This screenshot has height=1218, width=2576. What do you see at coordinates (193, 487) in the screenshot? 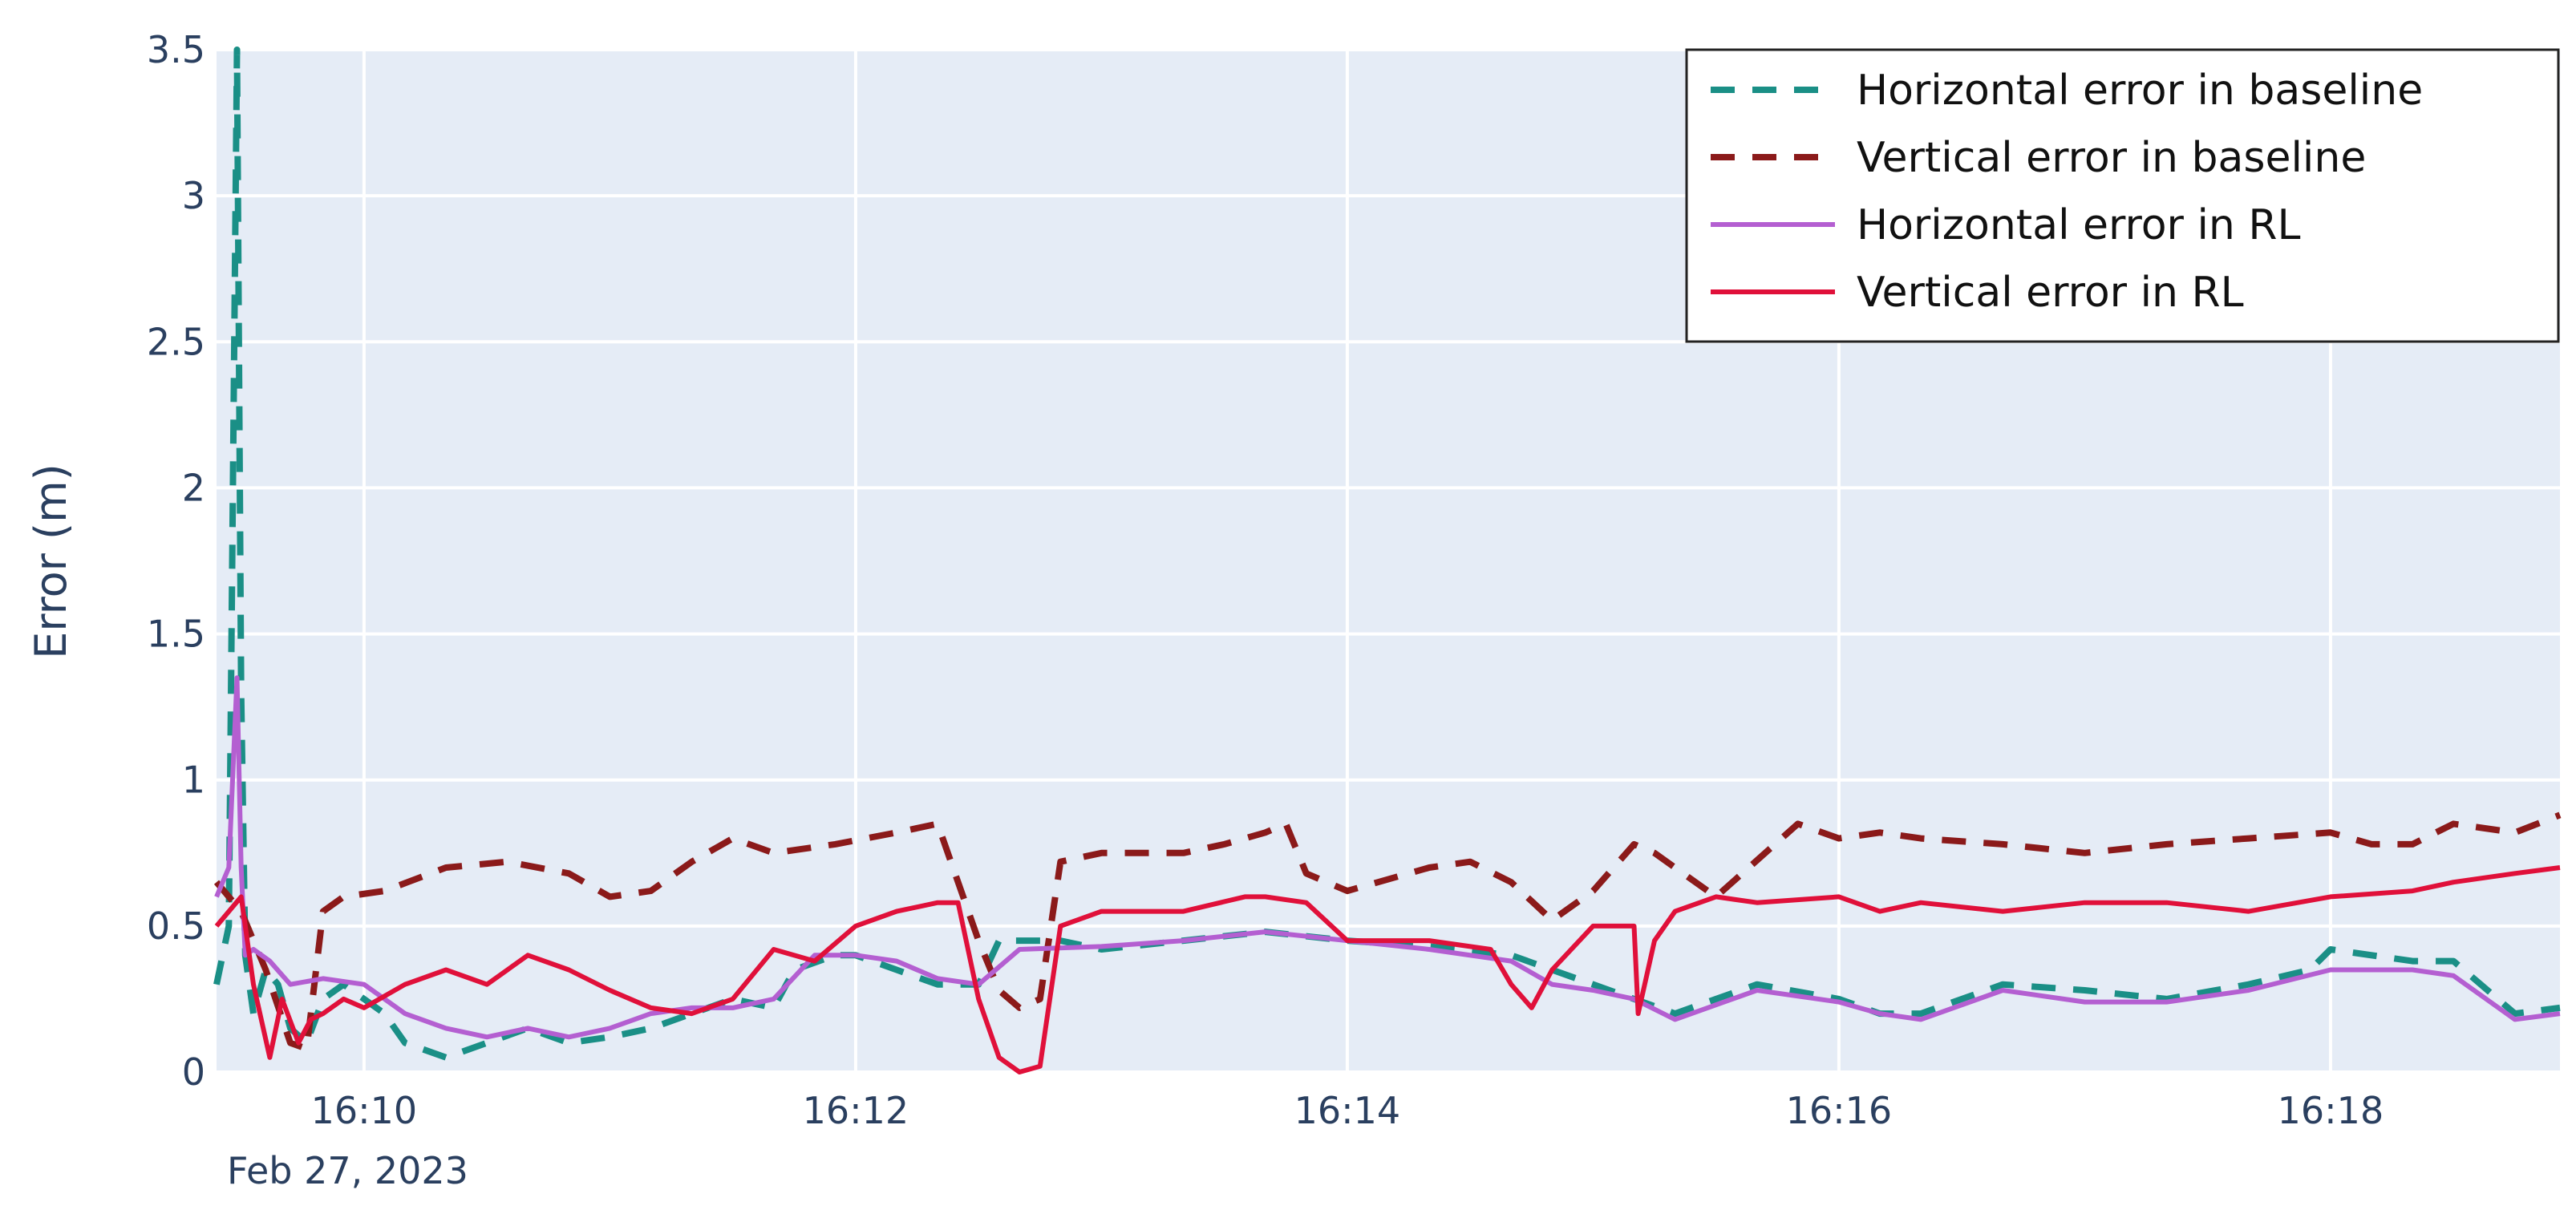
I see `y-tick-label: 2` at bounding box center [193, 487].